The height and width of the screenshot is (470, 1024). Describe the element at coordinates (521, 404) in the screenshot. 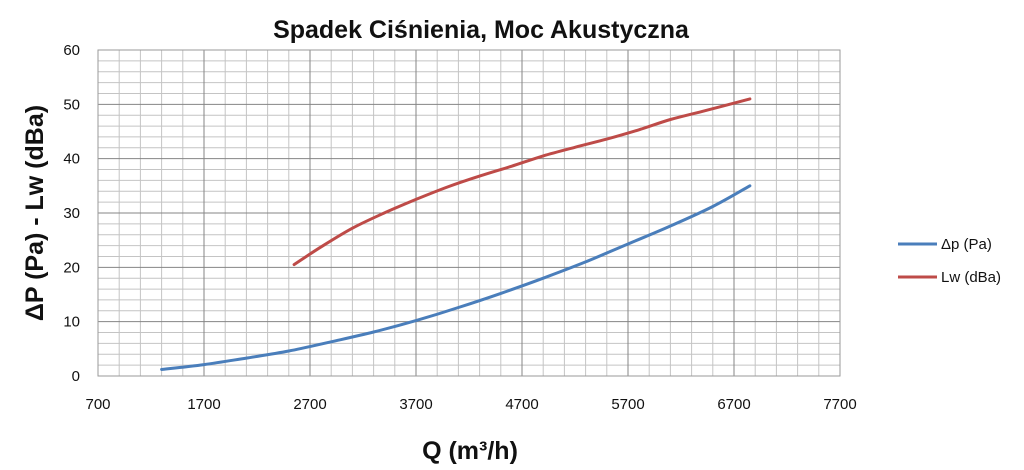

I see `x-tick-label: 4700` at that location.